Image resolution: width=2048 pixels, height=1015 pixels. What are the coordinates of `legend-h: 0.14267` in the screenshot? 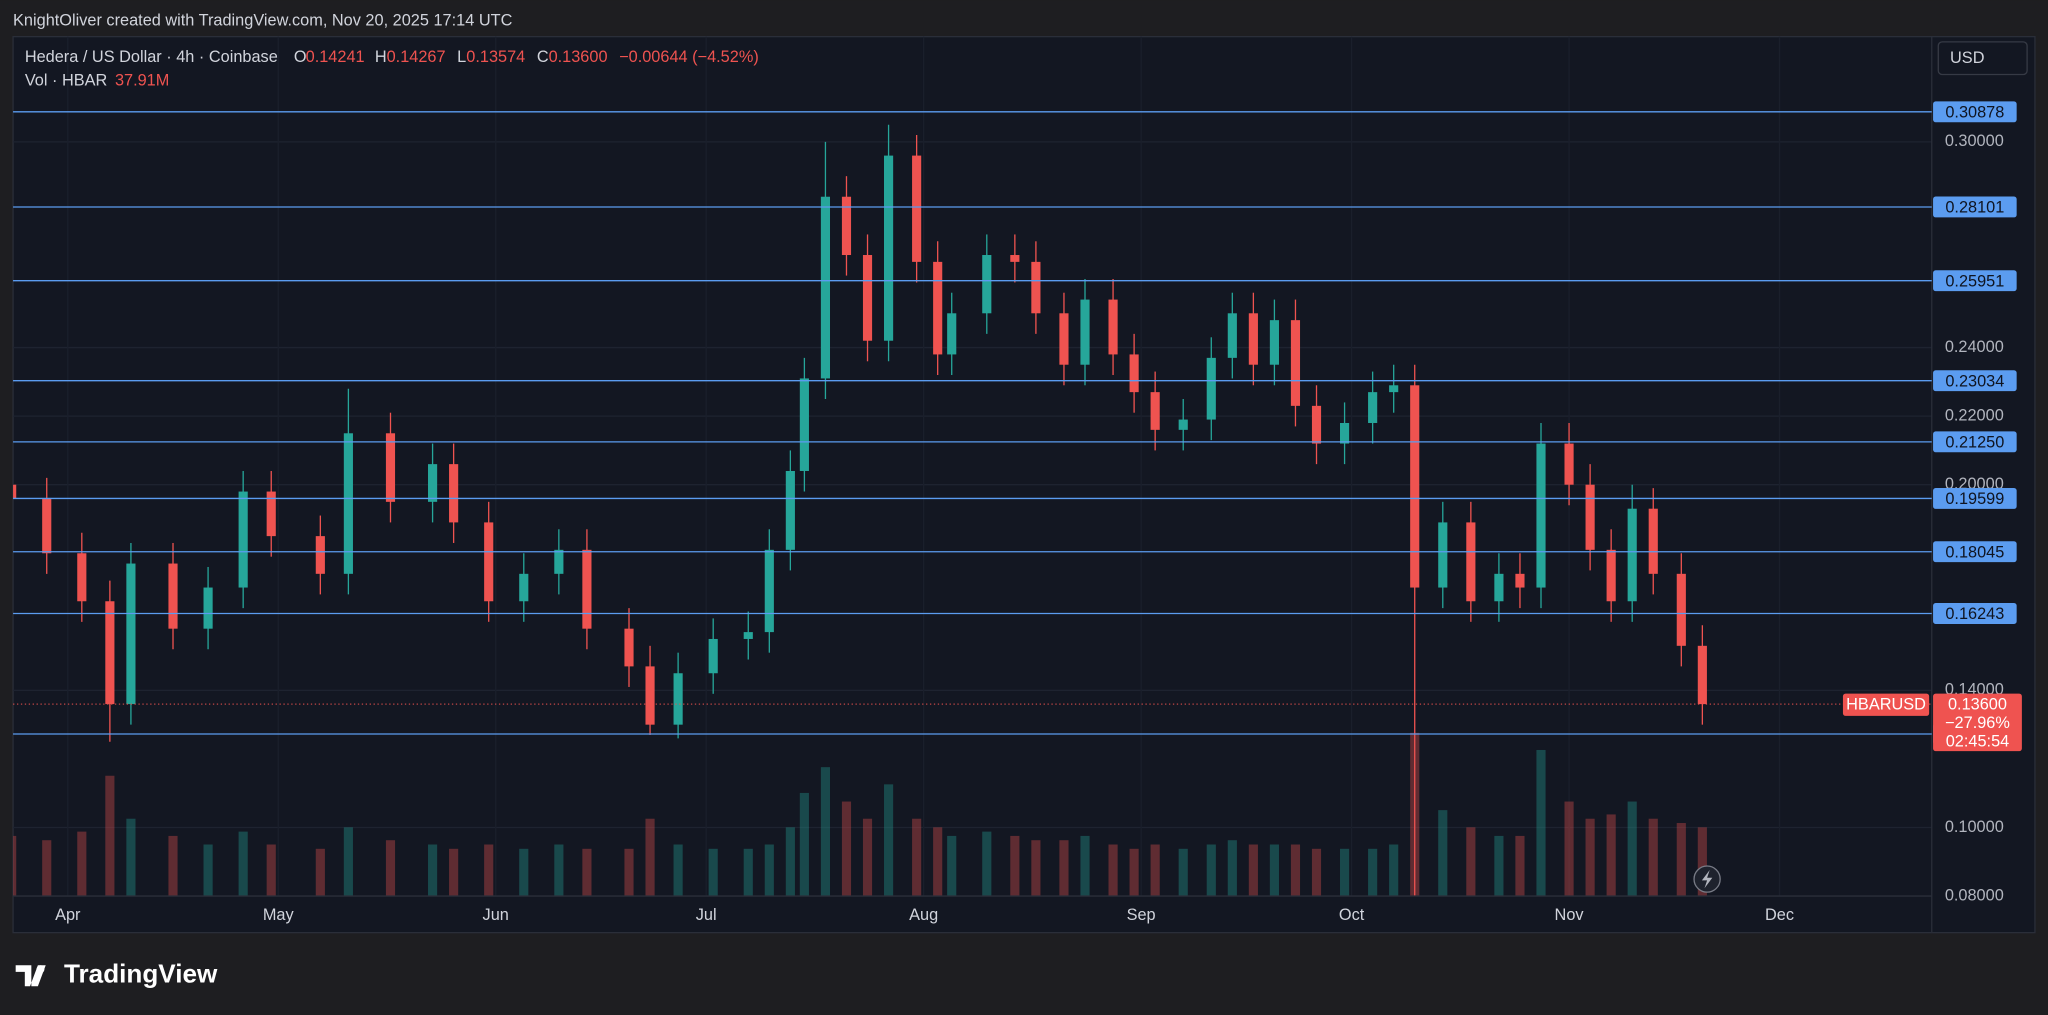 It's located at (416, 57).